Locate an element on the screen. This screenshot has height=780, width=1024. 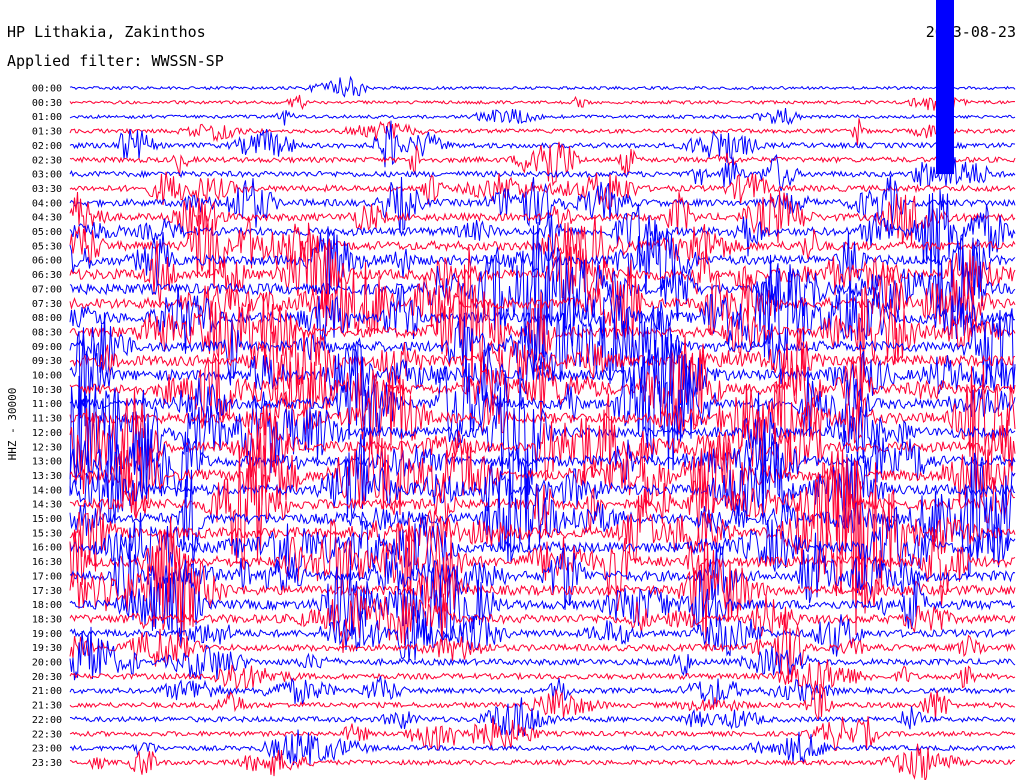
time-label: 15:00 is located at coordinates (47, 519).